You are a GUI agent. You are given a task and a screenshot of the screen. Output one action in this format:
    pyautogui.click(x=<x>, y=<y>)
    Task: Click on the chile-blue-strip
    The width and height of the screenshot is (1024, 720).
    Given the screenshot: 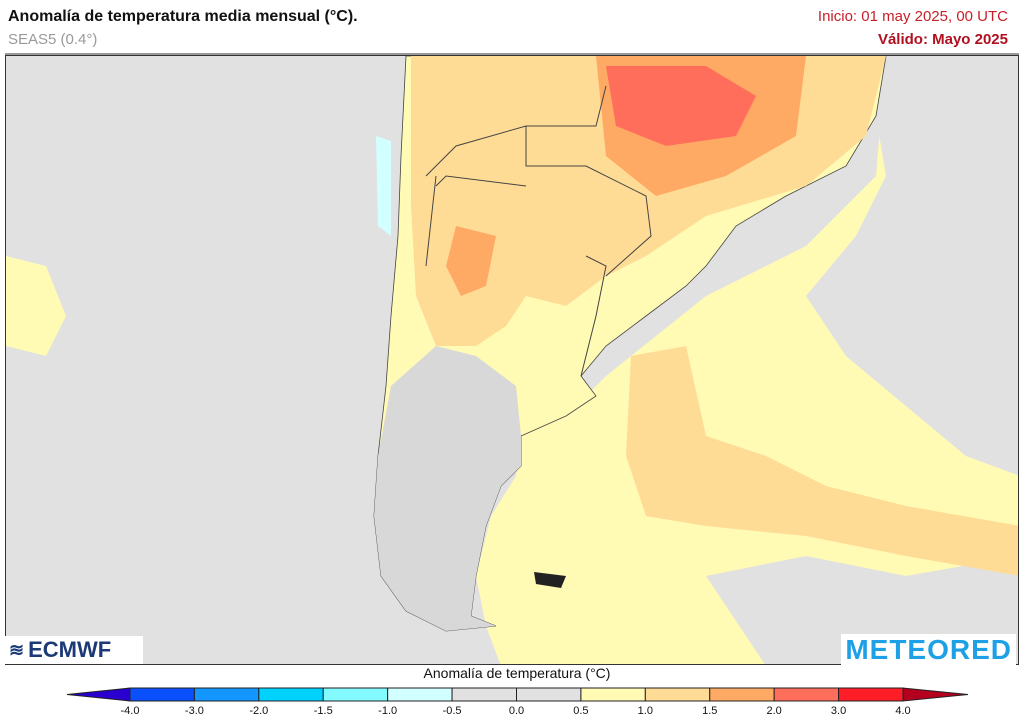 What is the action you would take?
    pyautogui.click(x=383, y=186)
    